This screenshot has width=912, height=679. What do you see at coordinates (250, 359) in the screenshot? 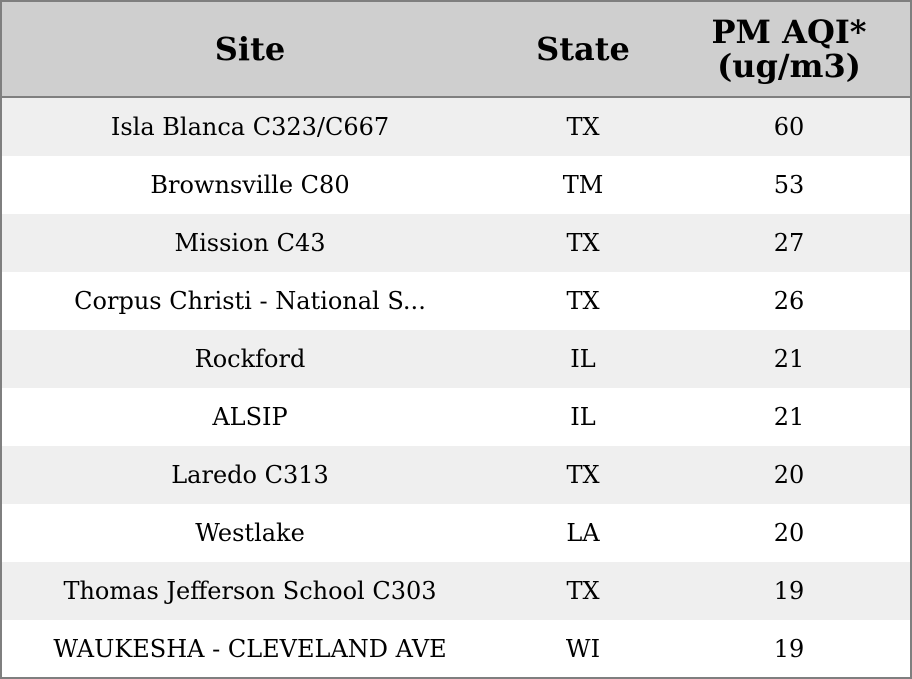
I see `cell-site: Rockford` at bounding box center [250, 359].